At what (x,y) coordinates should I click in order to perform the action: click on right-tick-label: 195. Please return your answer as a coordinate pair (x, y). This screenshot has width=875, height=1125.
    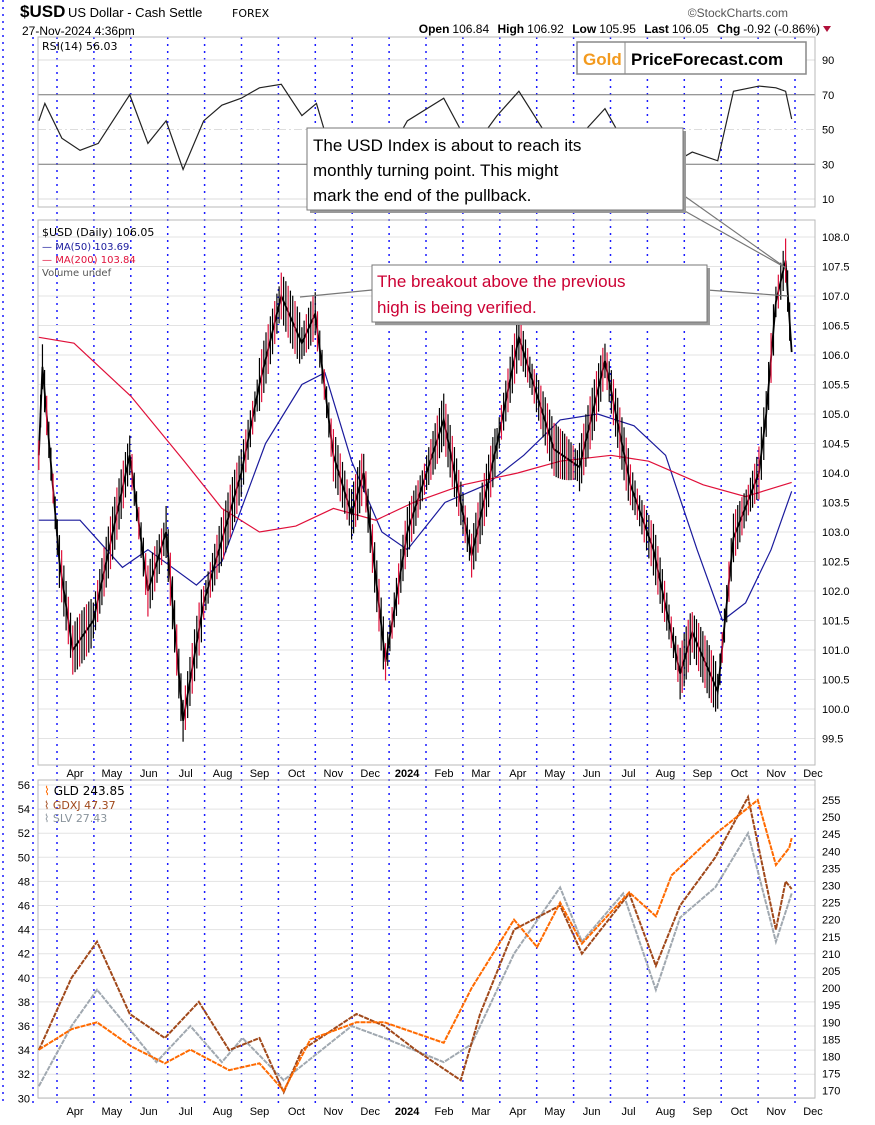
    Looking at the image, I should click on (831, 1006).